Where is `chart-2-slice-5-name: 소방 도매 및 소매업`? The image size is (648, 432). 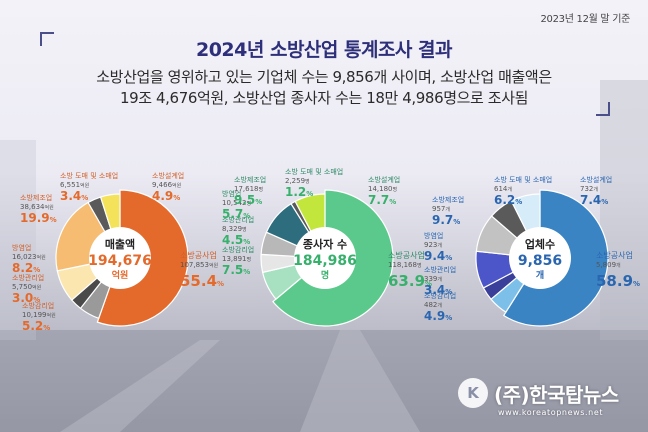 chart-2-slice-5-name: 소방 도매 및 소매업 is located at coordinates (523, 179).